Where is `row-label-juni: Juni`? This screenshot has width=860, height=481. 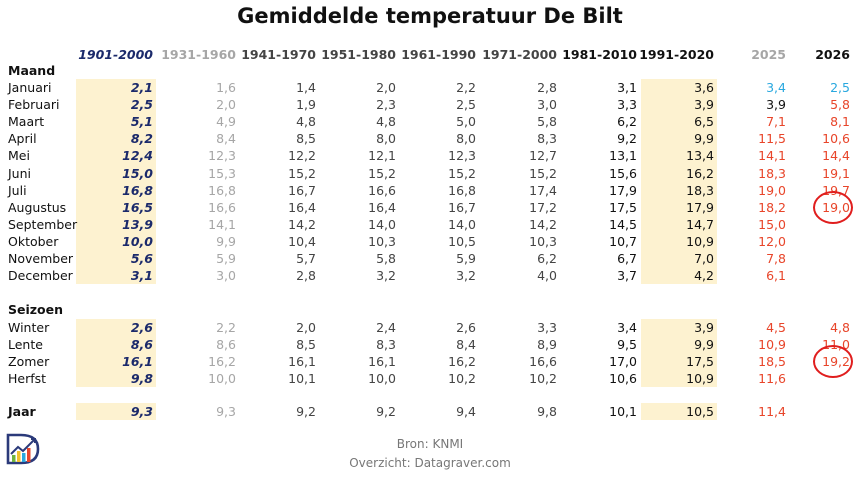 row-label-juni: Juni is located at coordinates (20, 173).